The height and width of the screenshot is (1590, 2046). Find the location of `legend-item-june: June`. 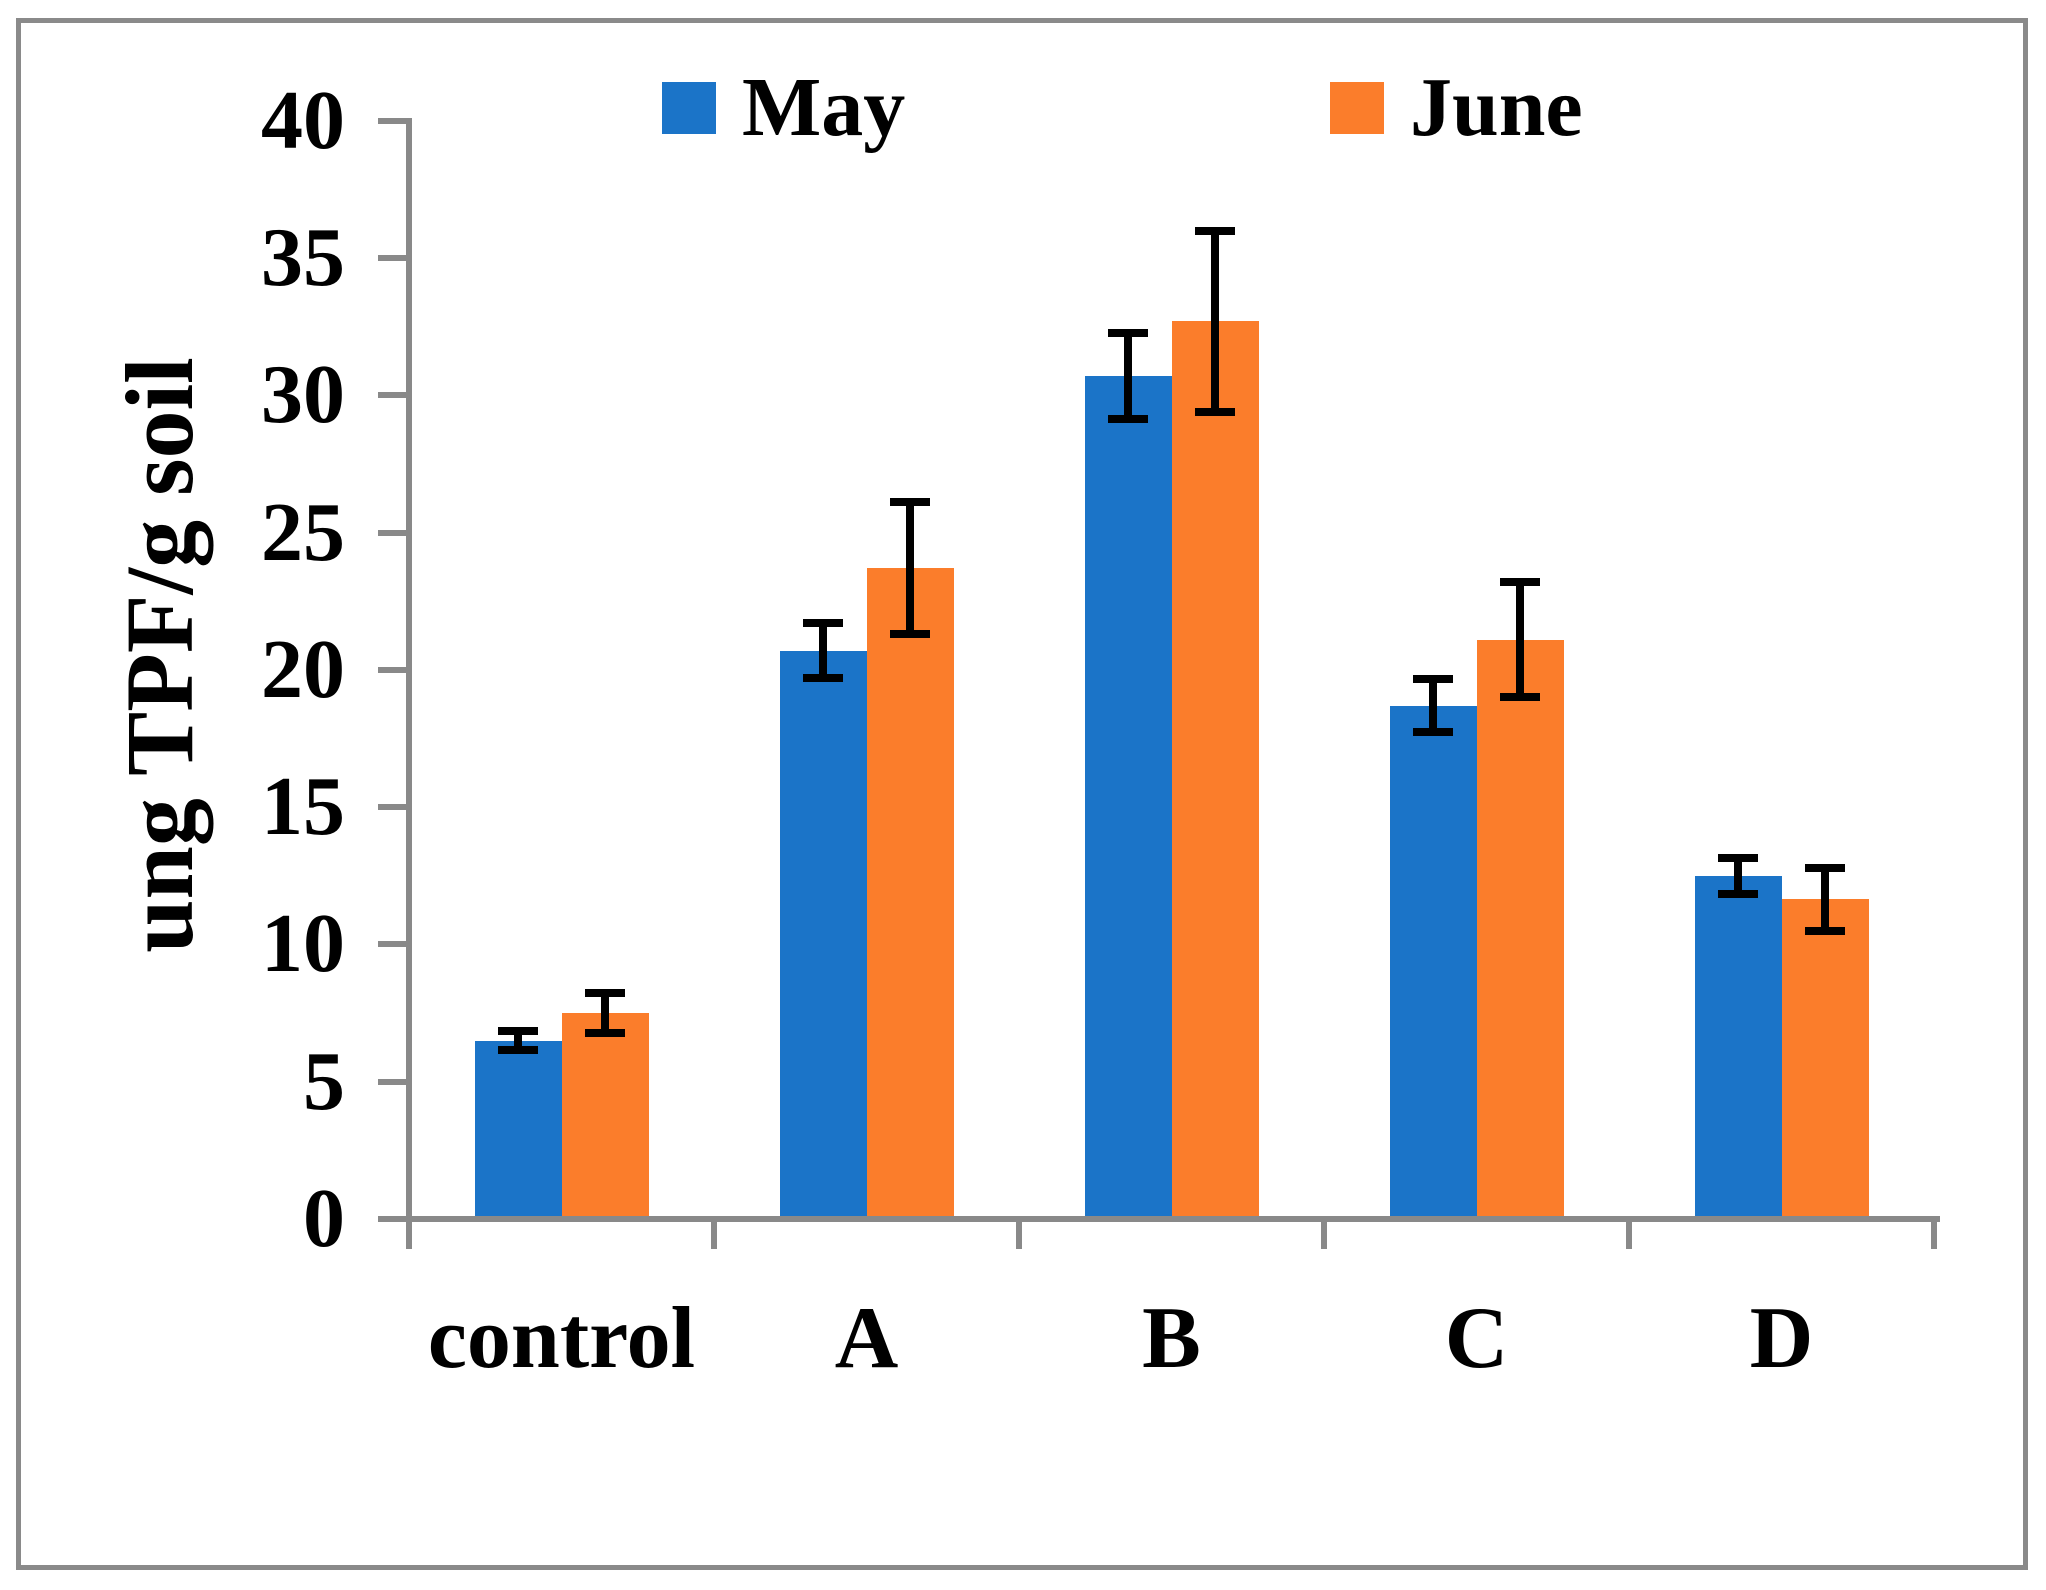

legend-item-june: June is located at coordinates (1456, 107).